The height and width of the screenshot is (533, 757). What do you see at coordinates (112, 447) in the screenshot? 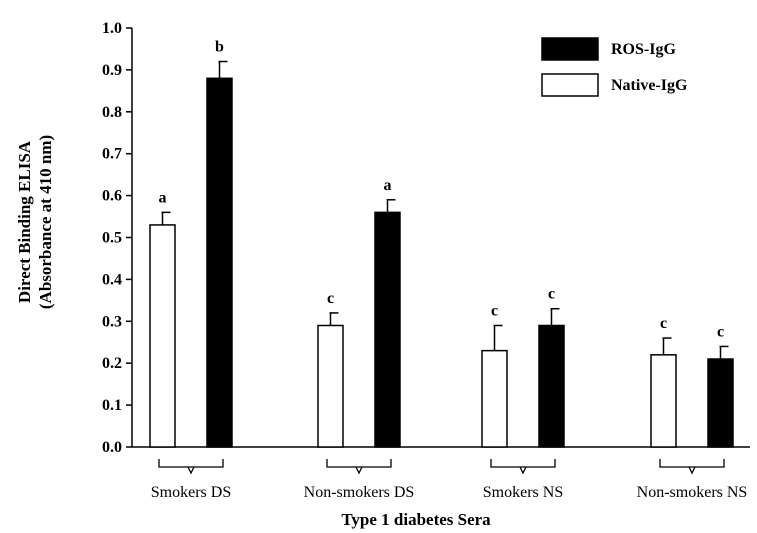
I see `y-tick-label: 0.0` at bounding box center [112, 447].